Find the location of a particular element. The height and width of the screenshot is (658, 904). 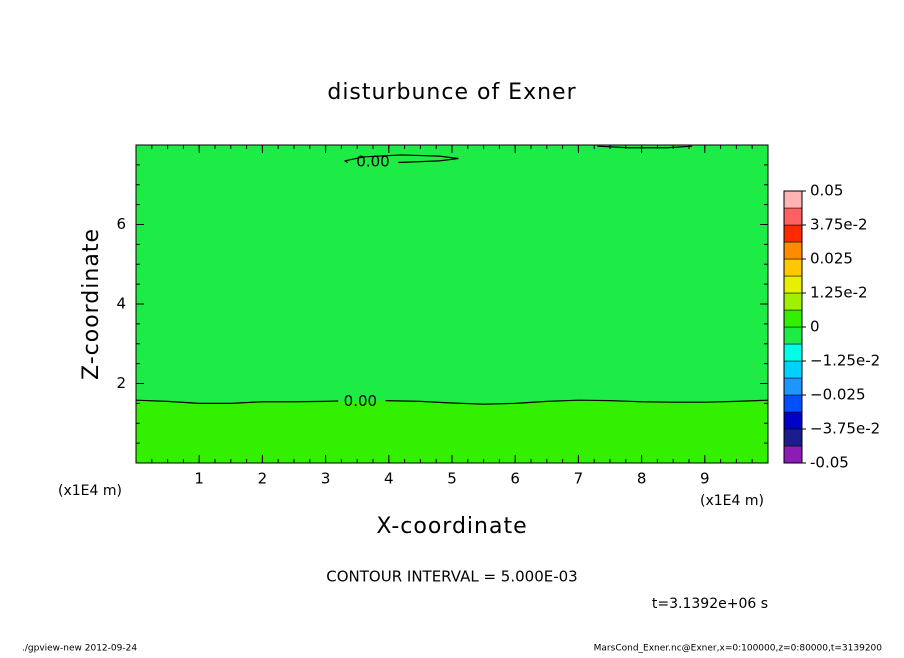

colorbar-tick-label: −3.75e-2 is located at coordinates (845, 429).